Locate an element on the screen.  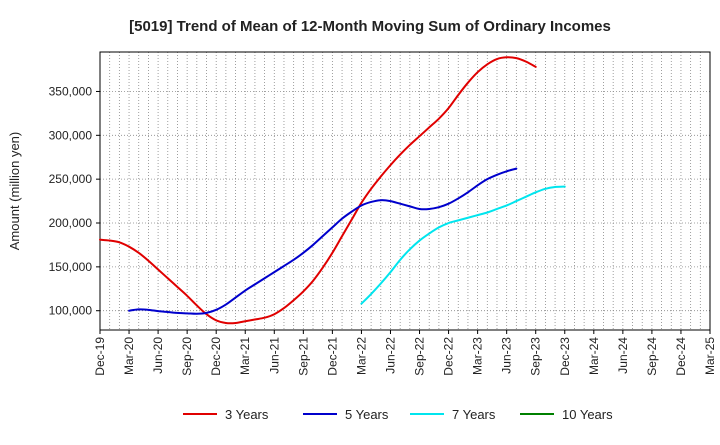
x-tick-label: Sep-23 is located at coordinates (536, 356).